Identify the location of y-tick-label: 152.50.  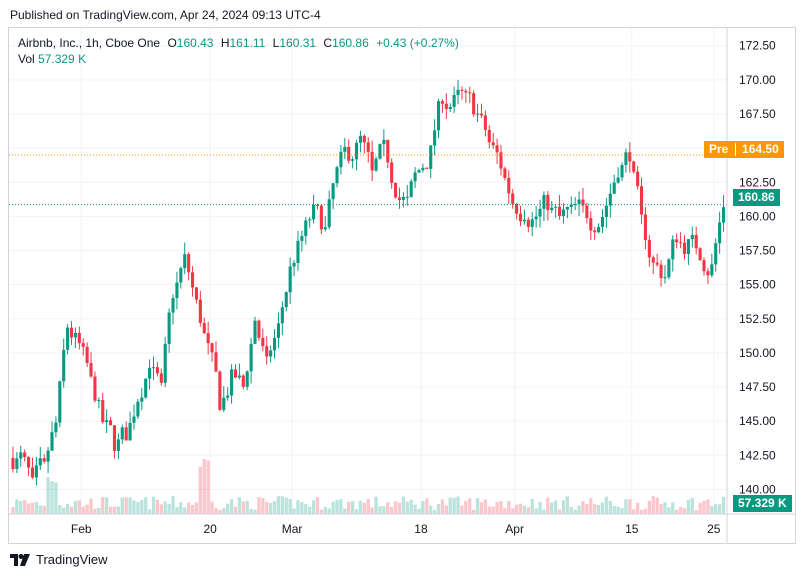
(757, 319).